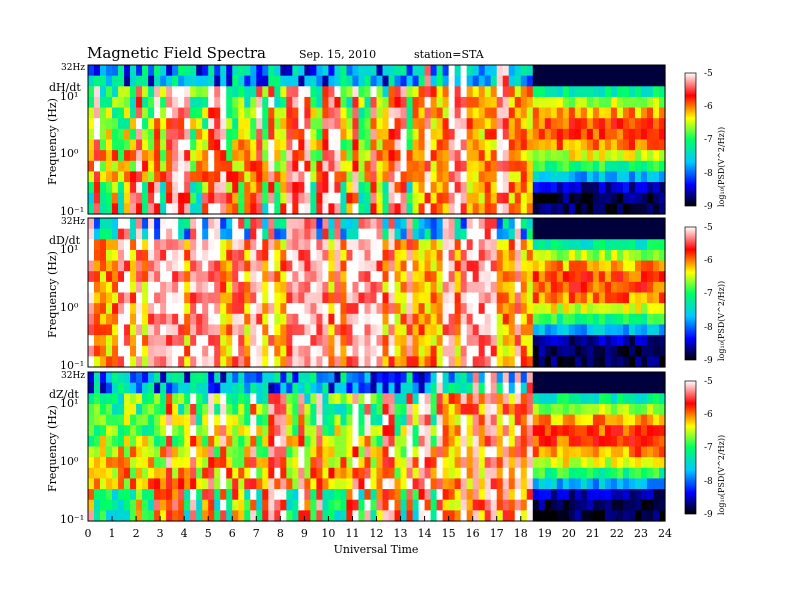  I want to click on y-top-label: 32Hz, so click(73, 68).